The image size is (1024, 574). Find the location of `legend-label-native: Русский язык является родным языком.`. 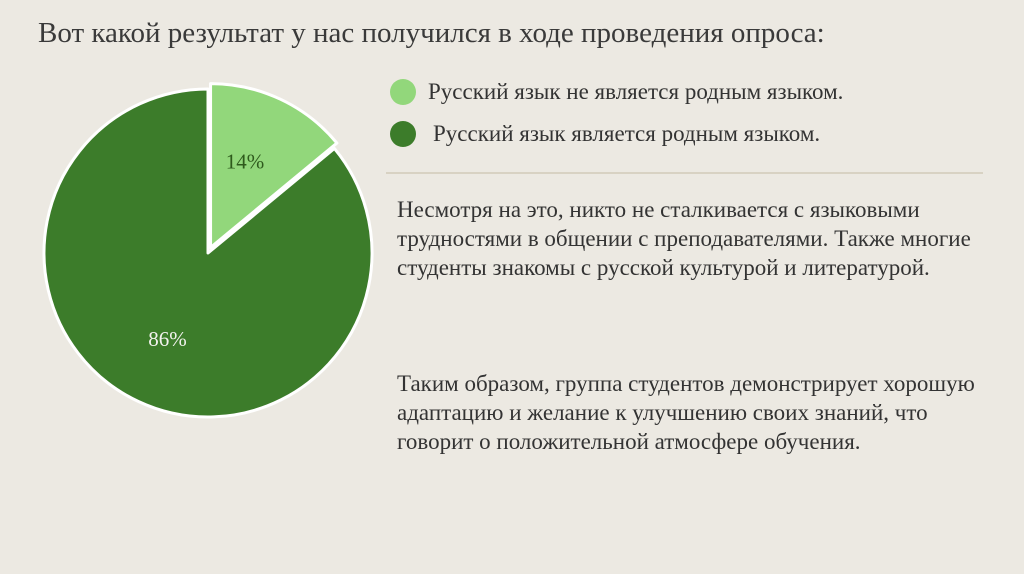

legend-label-native: Русский язык является родным языком. is located at coordinates (627, 133).